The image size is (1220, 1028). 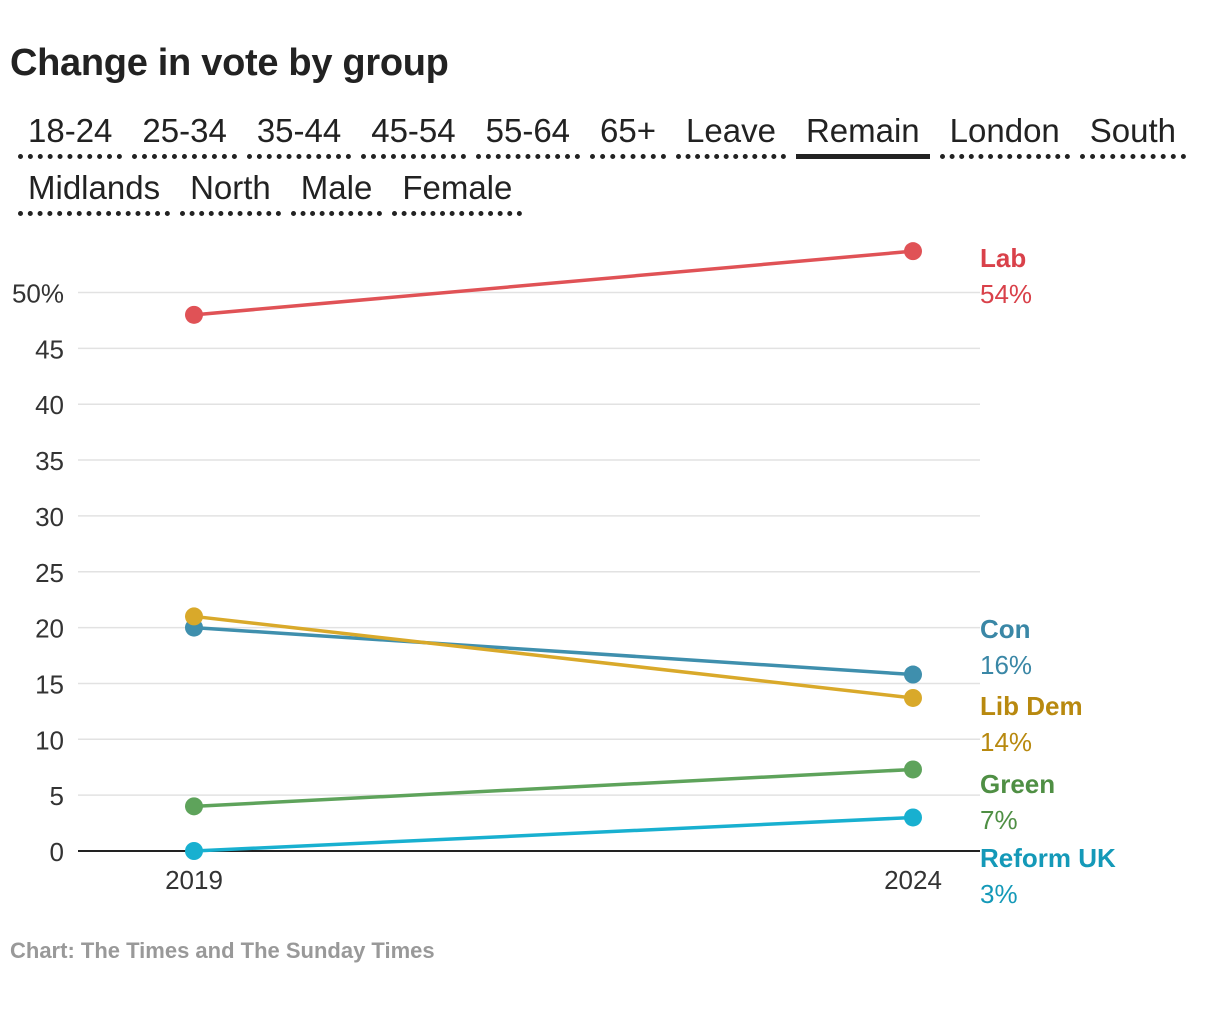 What do you see at coordinates (553, 788) in the screenshot?
I see `series-line-green` at bounding box center [553, 788].